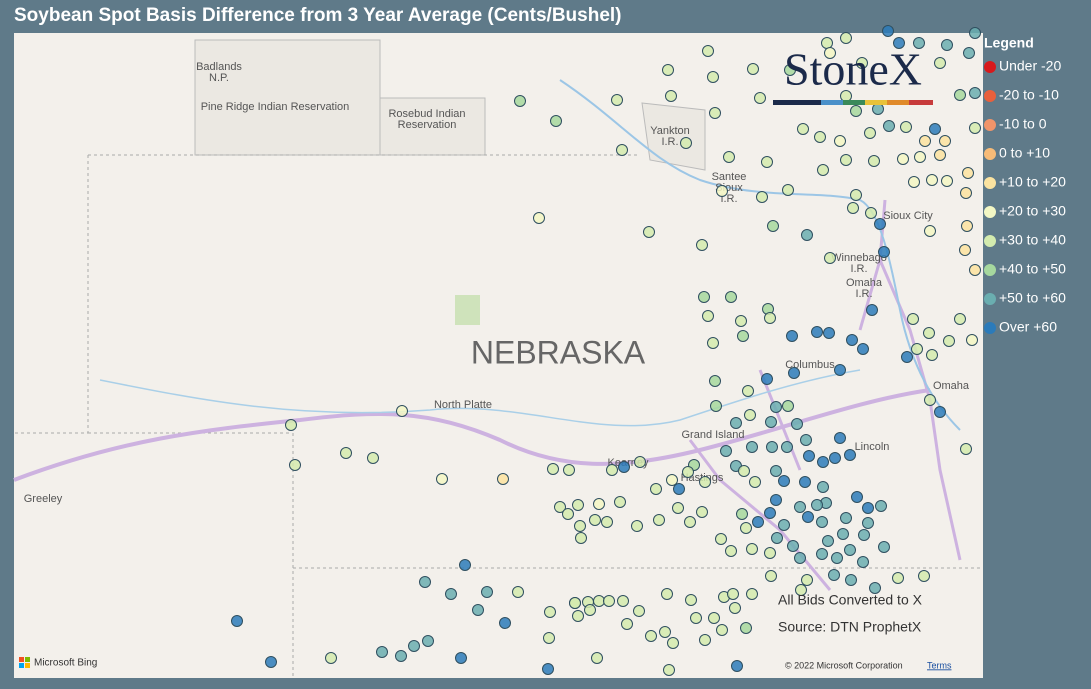  What do you see at coordinates (669, 142) in the screenshot?
I see `place-label: I.R.` at bounding box center [669, 142].